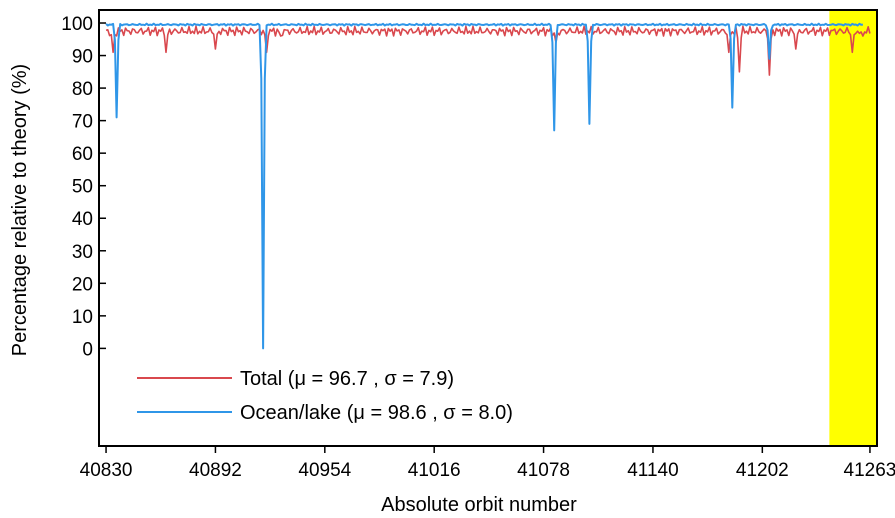 The image size is (895, 518). I want to click on x-tick-label: 41140, so click(652, 470).